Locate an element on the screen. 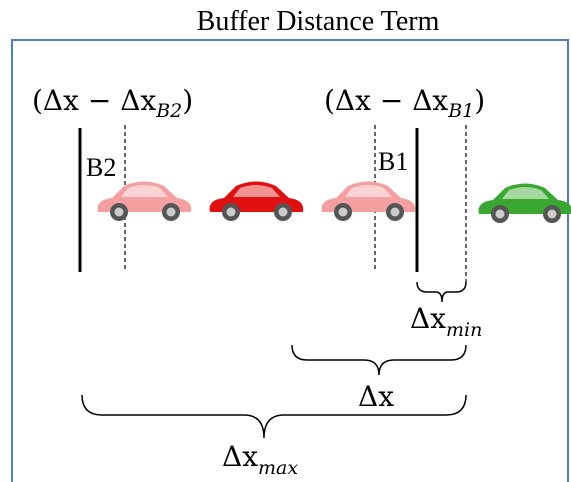  boundary-label: B2 is located at coordinates (101, 167).